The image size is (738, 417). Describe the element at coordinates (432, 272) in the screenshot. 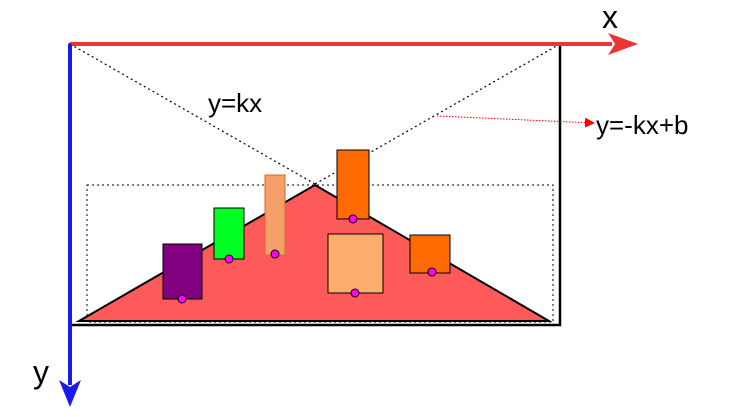

I see `anchor-dot-orange-small` at that location.